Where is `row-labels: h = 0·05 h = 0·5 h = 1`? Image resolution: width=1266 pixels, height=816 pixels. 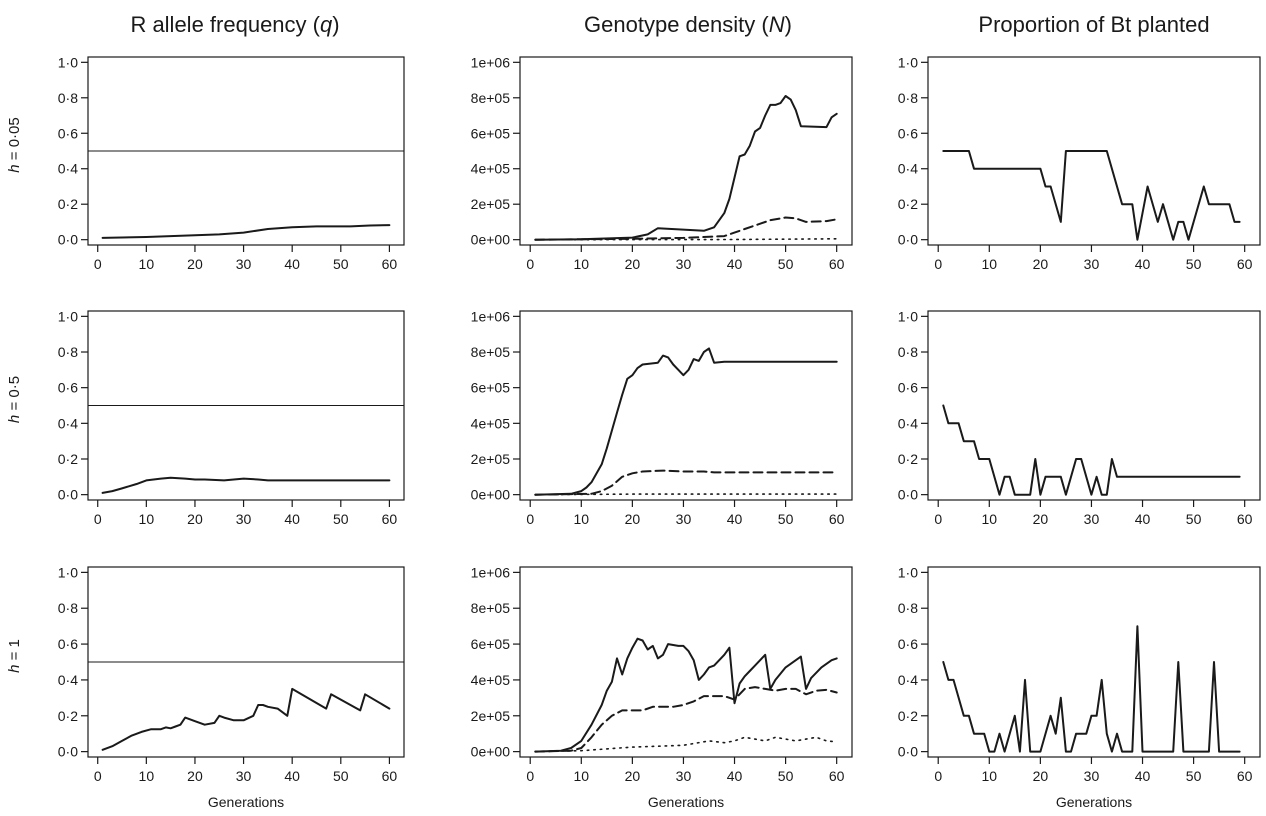
row-labels: h = 0·05 h = 0·5 h = 1 is located at coordinates (14, 395).